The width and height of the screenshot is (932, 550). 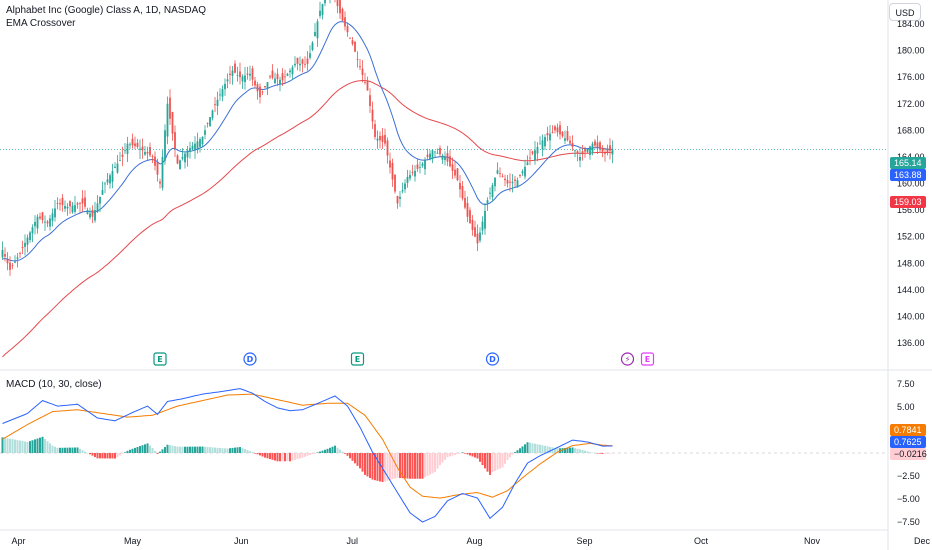 What do you see at coordinates (647, 359) in the screenshot?
I see `earnings-upcoming-marker: E` at bounding box center [647, 359].